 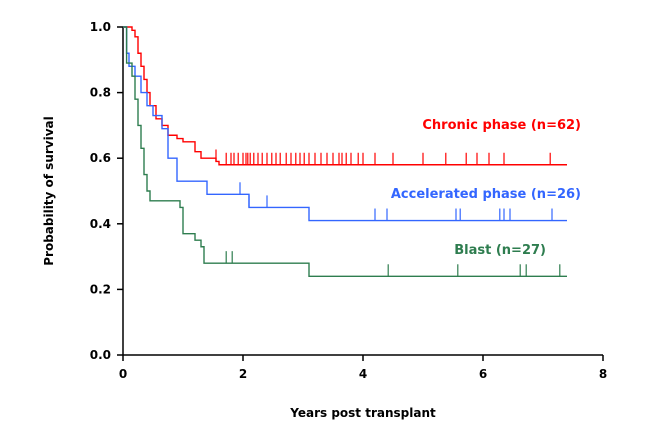 I want to click on x-ticks: 0 2 4 6 8, so click(x=363, y=368).